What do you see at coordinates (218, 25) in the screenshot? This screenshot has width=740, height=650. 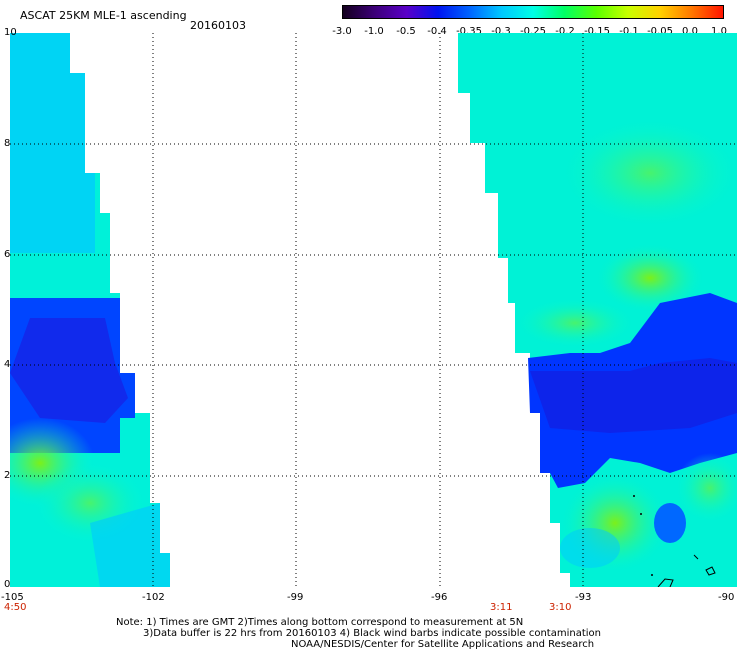 I see `map-date: 20160103` at bounding box center [218, 25].